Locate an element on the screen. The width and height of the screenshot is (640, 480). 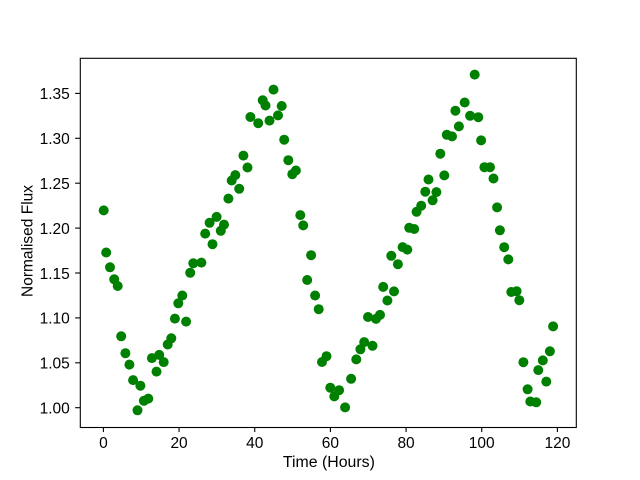
svg-text: 1.15 is located at coordinates (55, 274).